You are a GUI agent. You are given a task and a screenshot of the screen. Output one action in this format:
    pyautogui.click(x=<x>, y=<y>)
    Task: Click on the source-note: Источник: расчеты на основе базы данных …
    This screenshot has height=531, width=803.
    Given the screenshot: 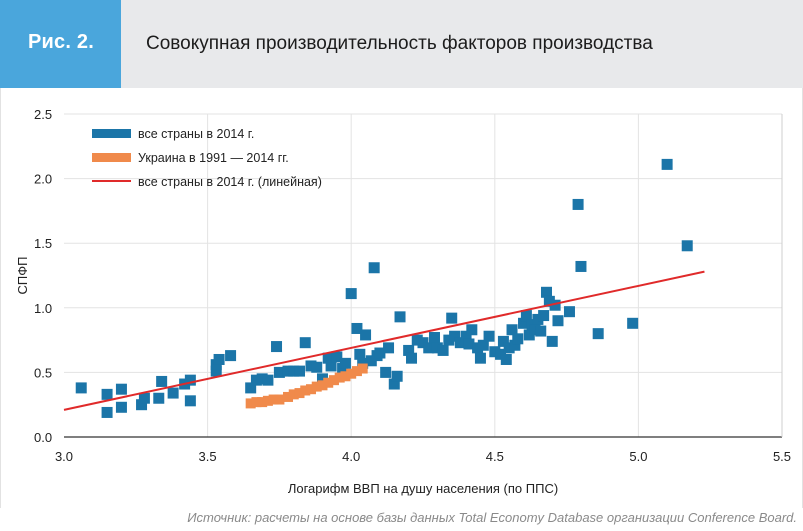 What is the action you would take?
    pyautogui.click(x=492, y=517)
    